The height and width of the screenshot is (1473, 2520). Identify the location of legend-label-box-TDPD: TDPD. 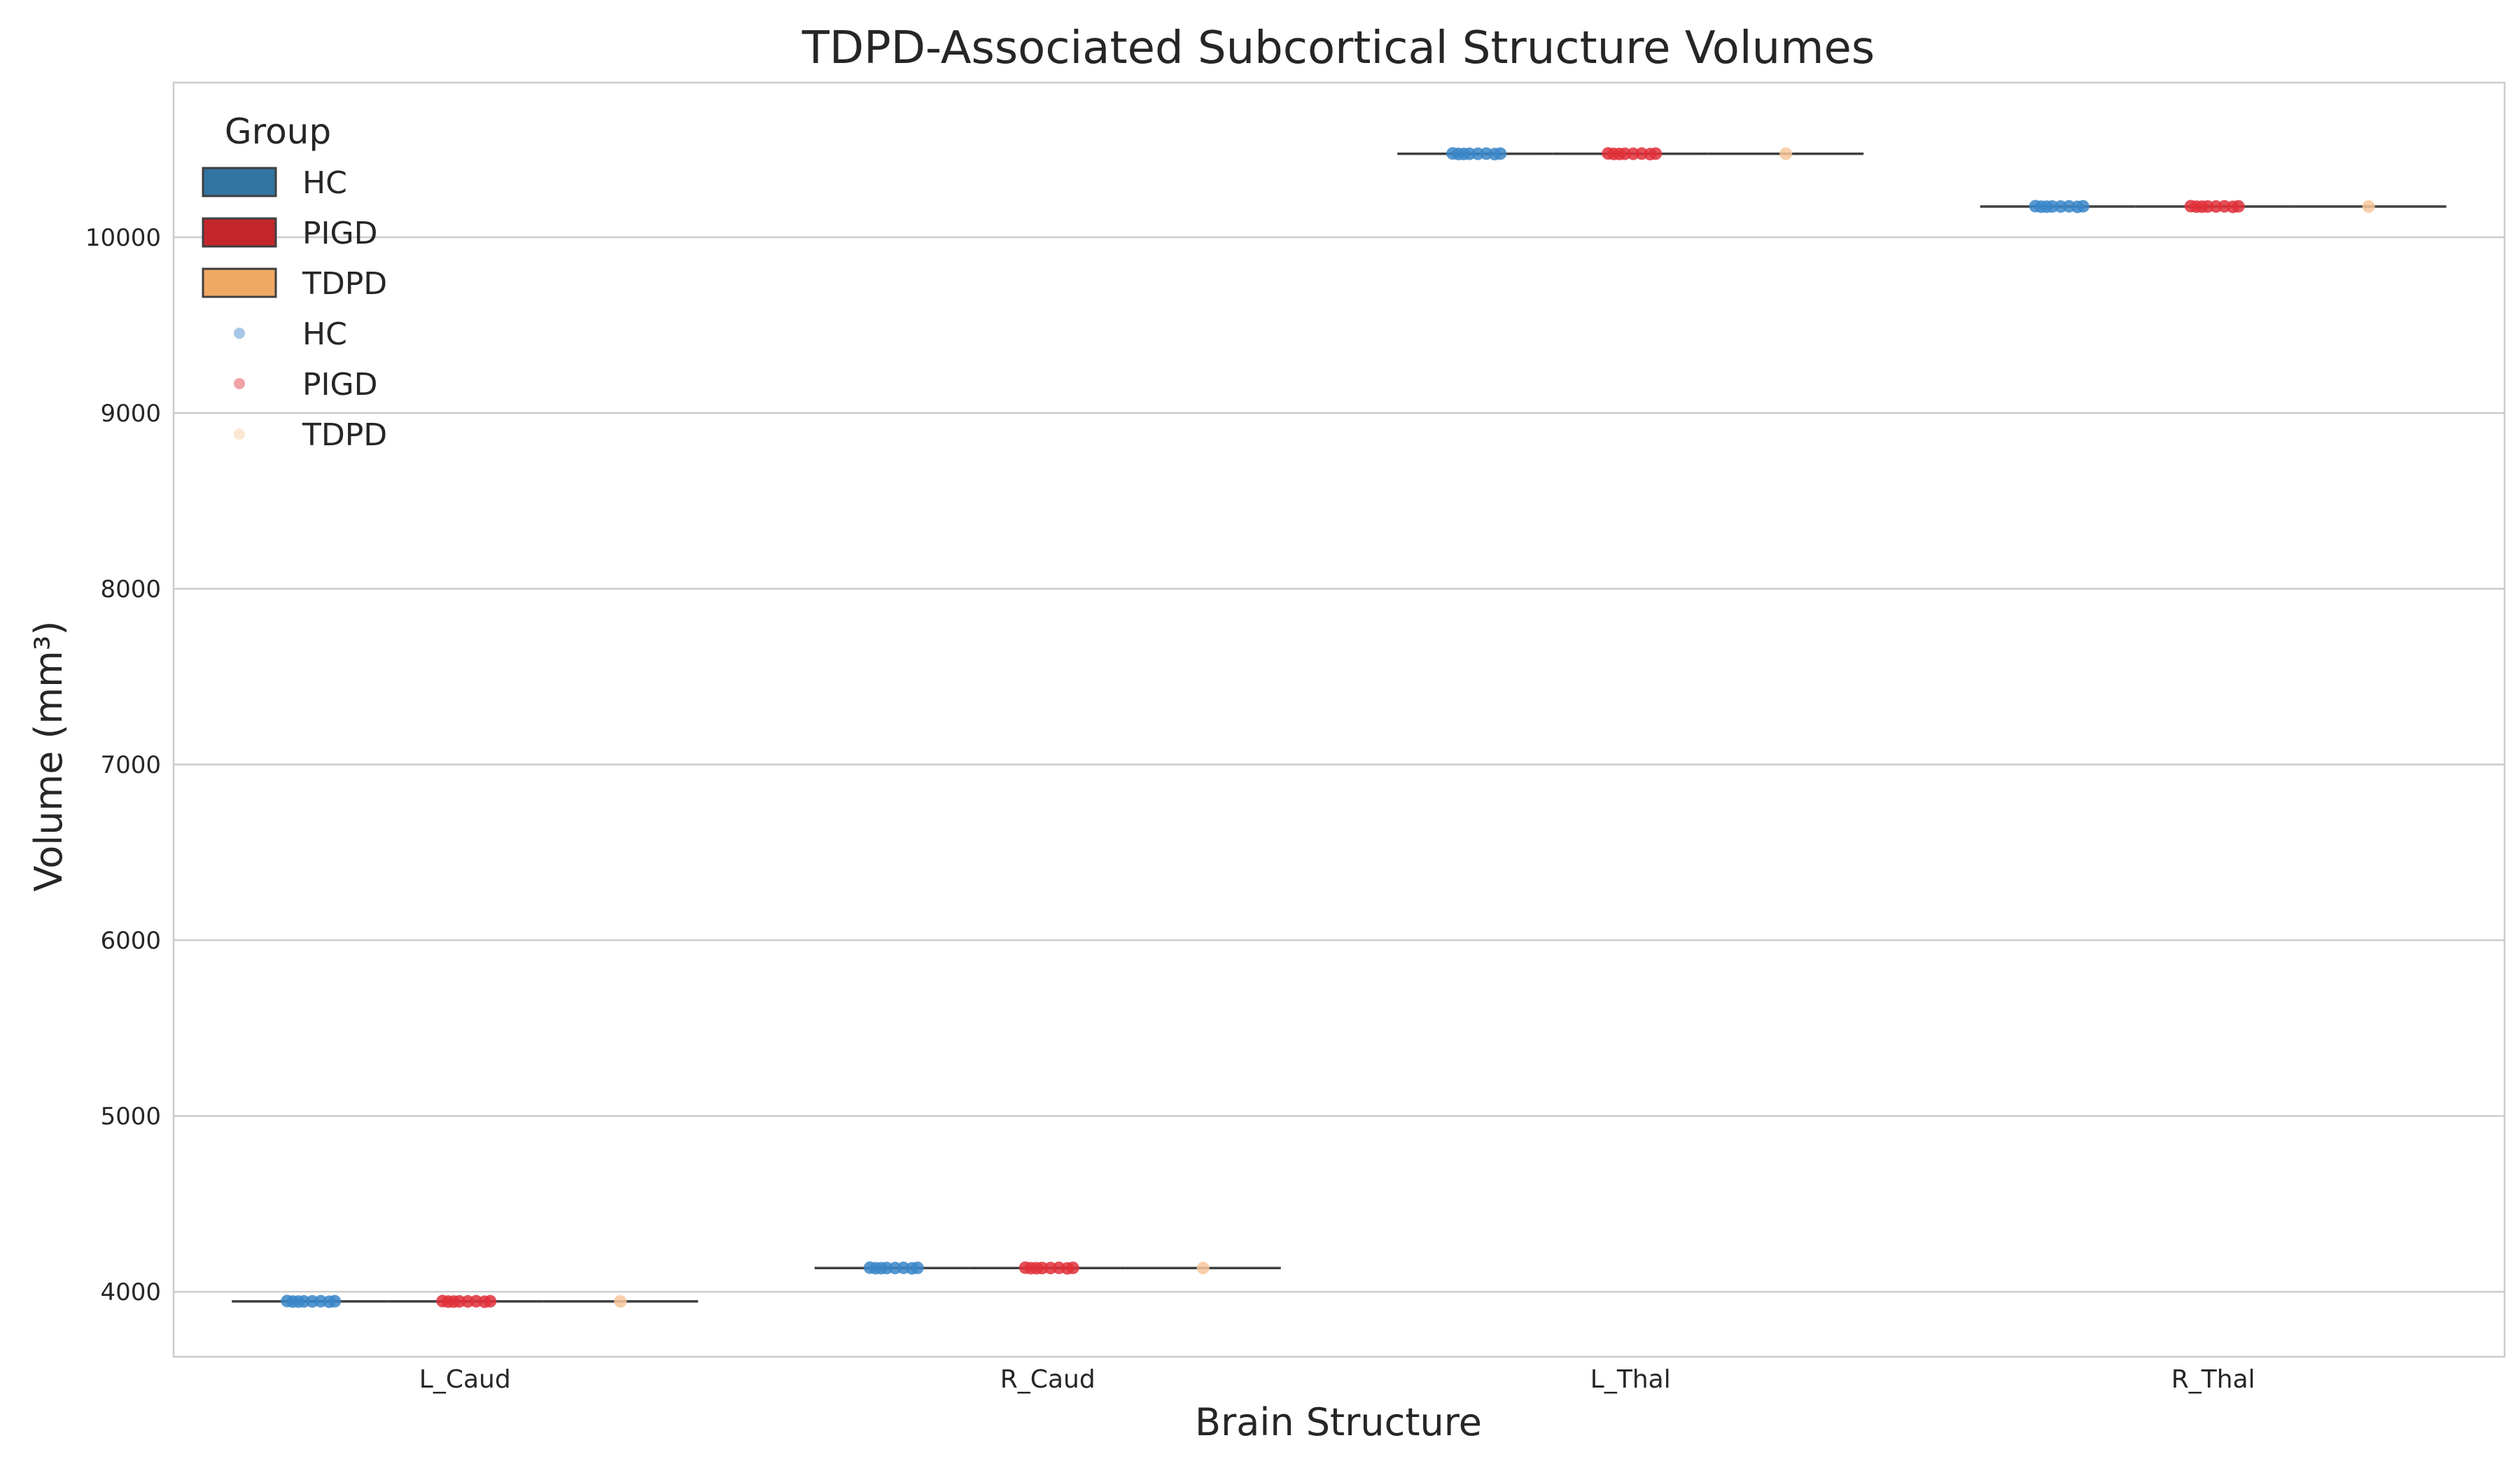
(344, 284).